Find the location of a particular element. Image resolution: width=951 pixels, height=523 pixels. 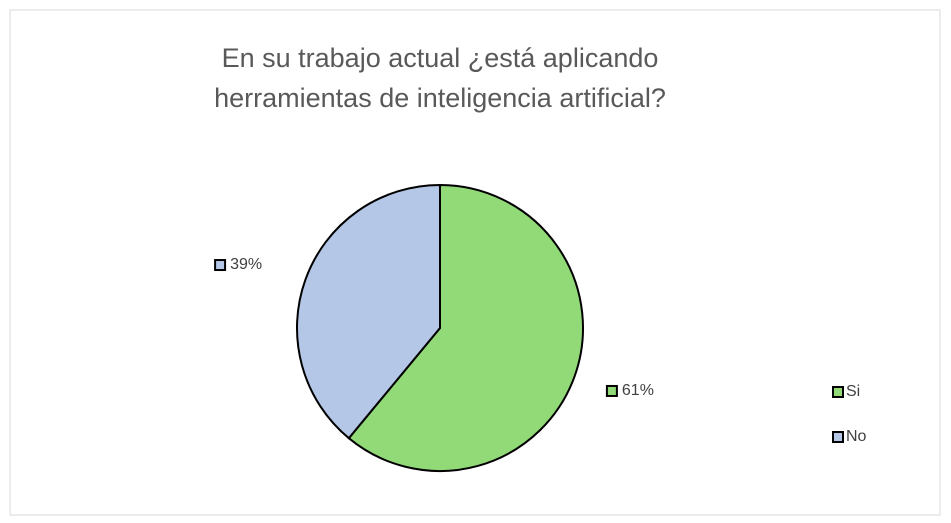

data-label: 61% is located at coordinates (638, 390).